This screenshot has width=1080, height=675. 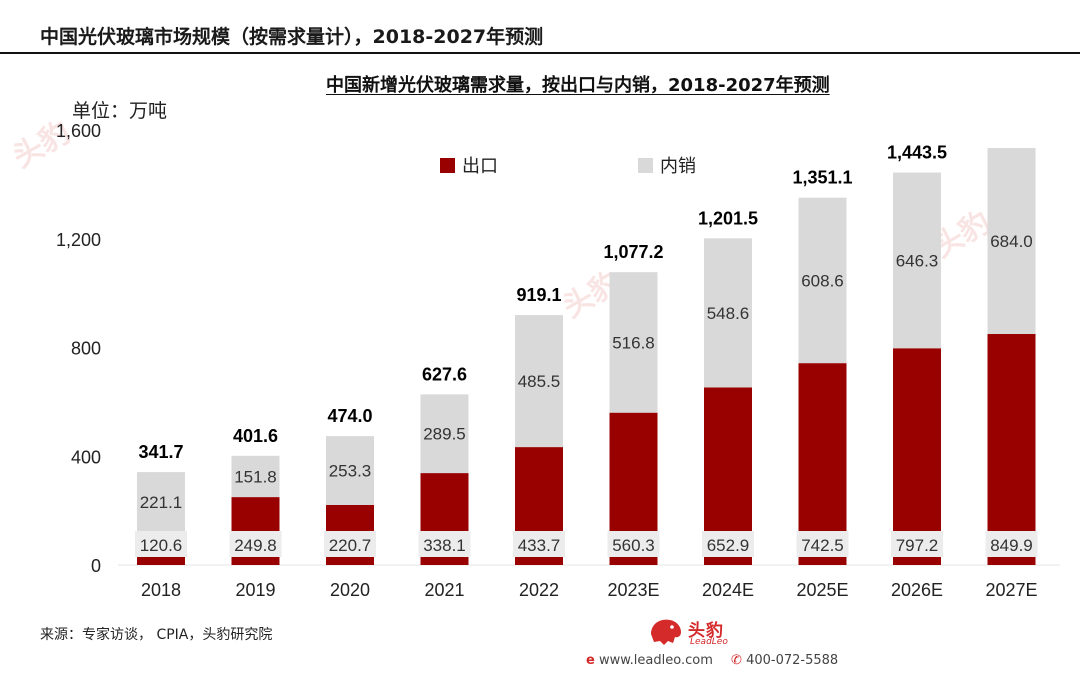 I want to click on export-value-label: 652.9, so click(x=728, y=545).